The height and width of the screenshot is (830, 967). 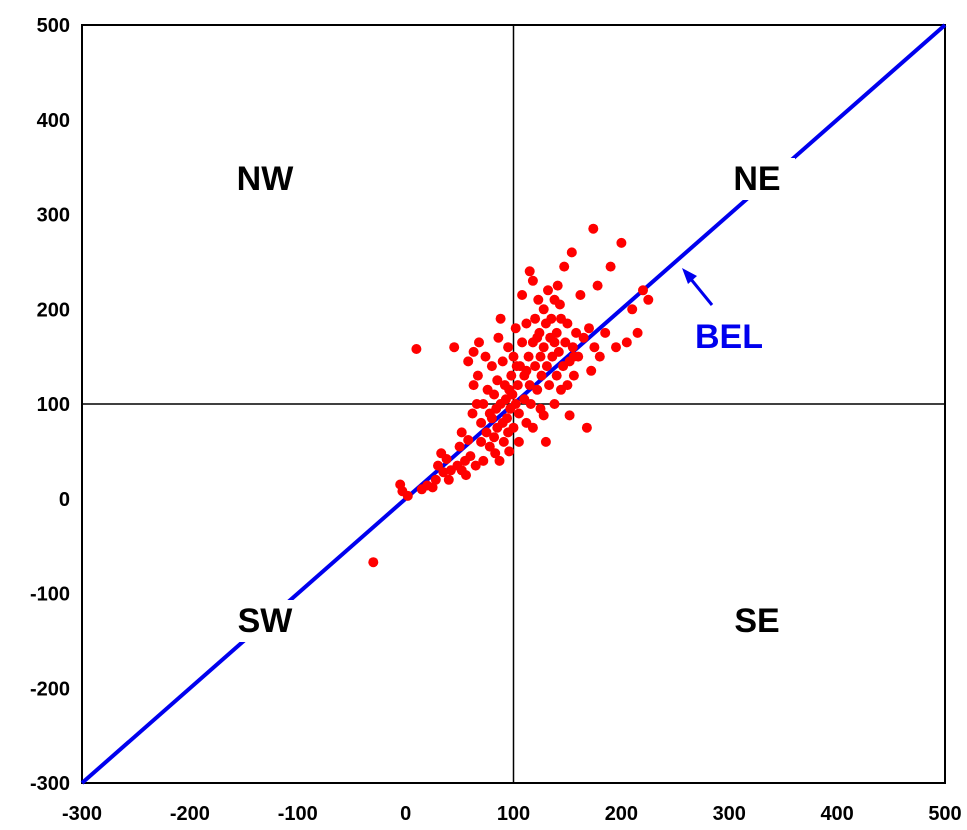 What do you see at coordinates (701, 291) in the screenshot?
I see `bel-arrow-shaft` at bounding box center [701, 291].